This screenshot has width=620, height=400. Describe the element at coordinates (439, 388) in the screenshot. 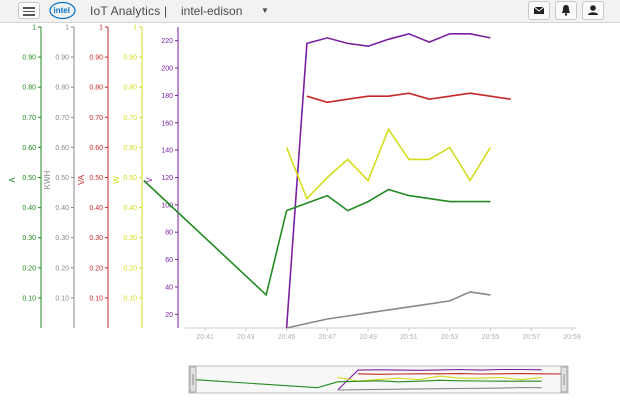

I see `navigator-line-kwh` at that location.